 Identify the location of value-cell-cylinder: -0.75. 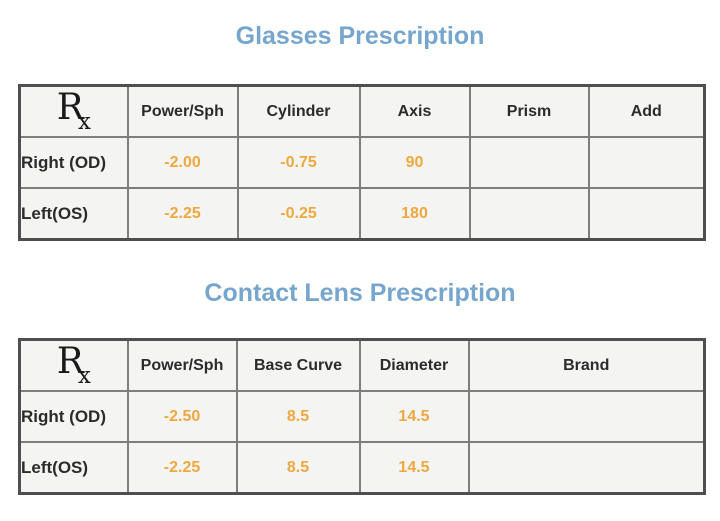
(298, 162).